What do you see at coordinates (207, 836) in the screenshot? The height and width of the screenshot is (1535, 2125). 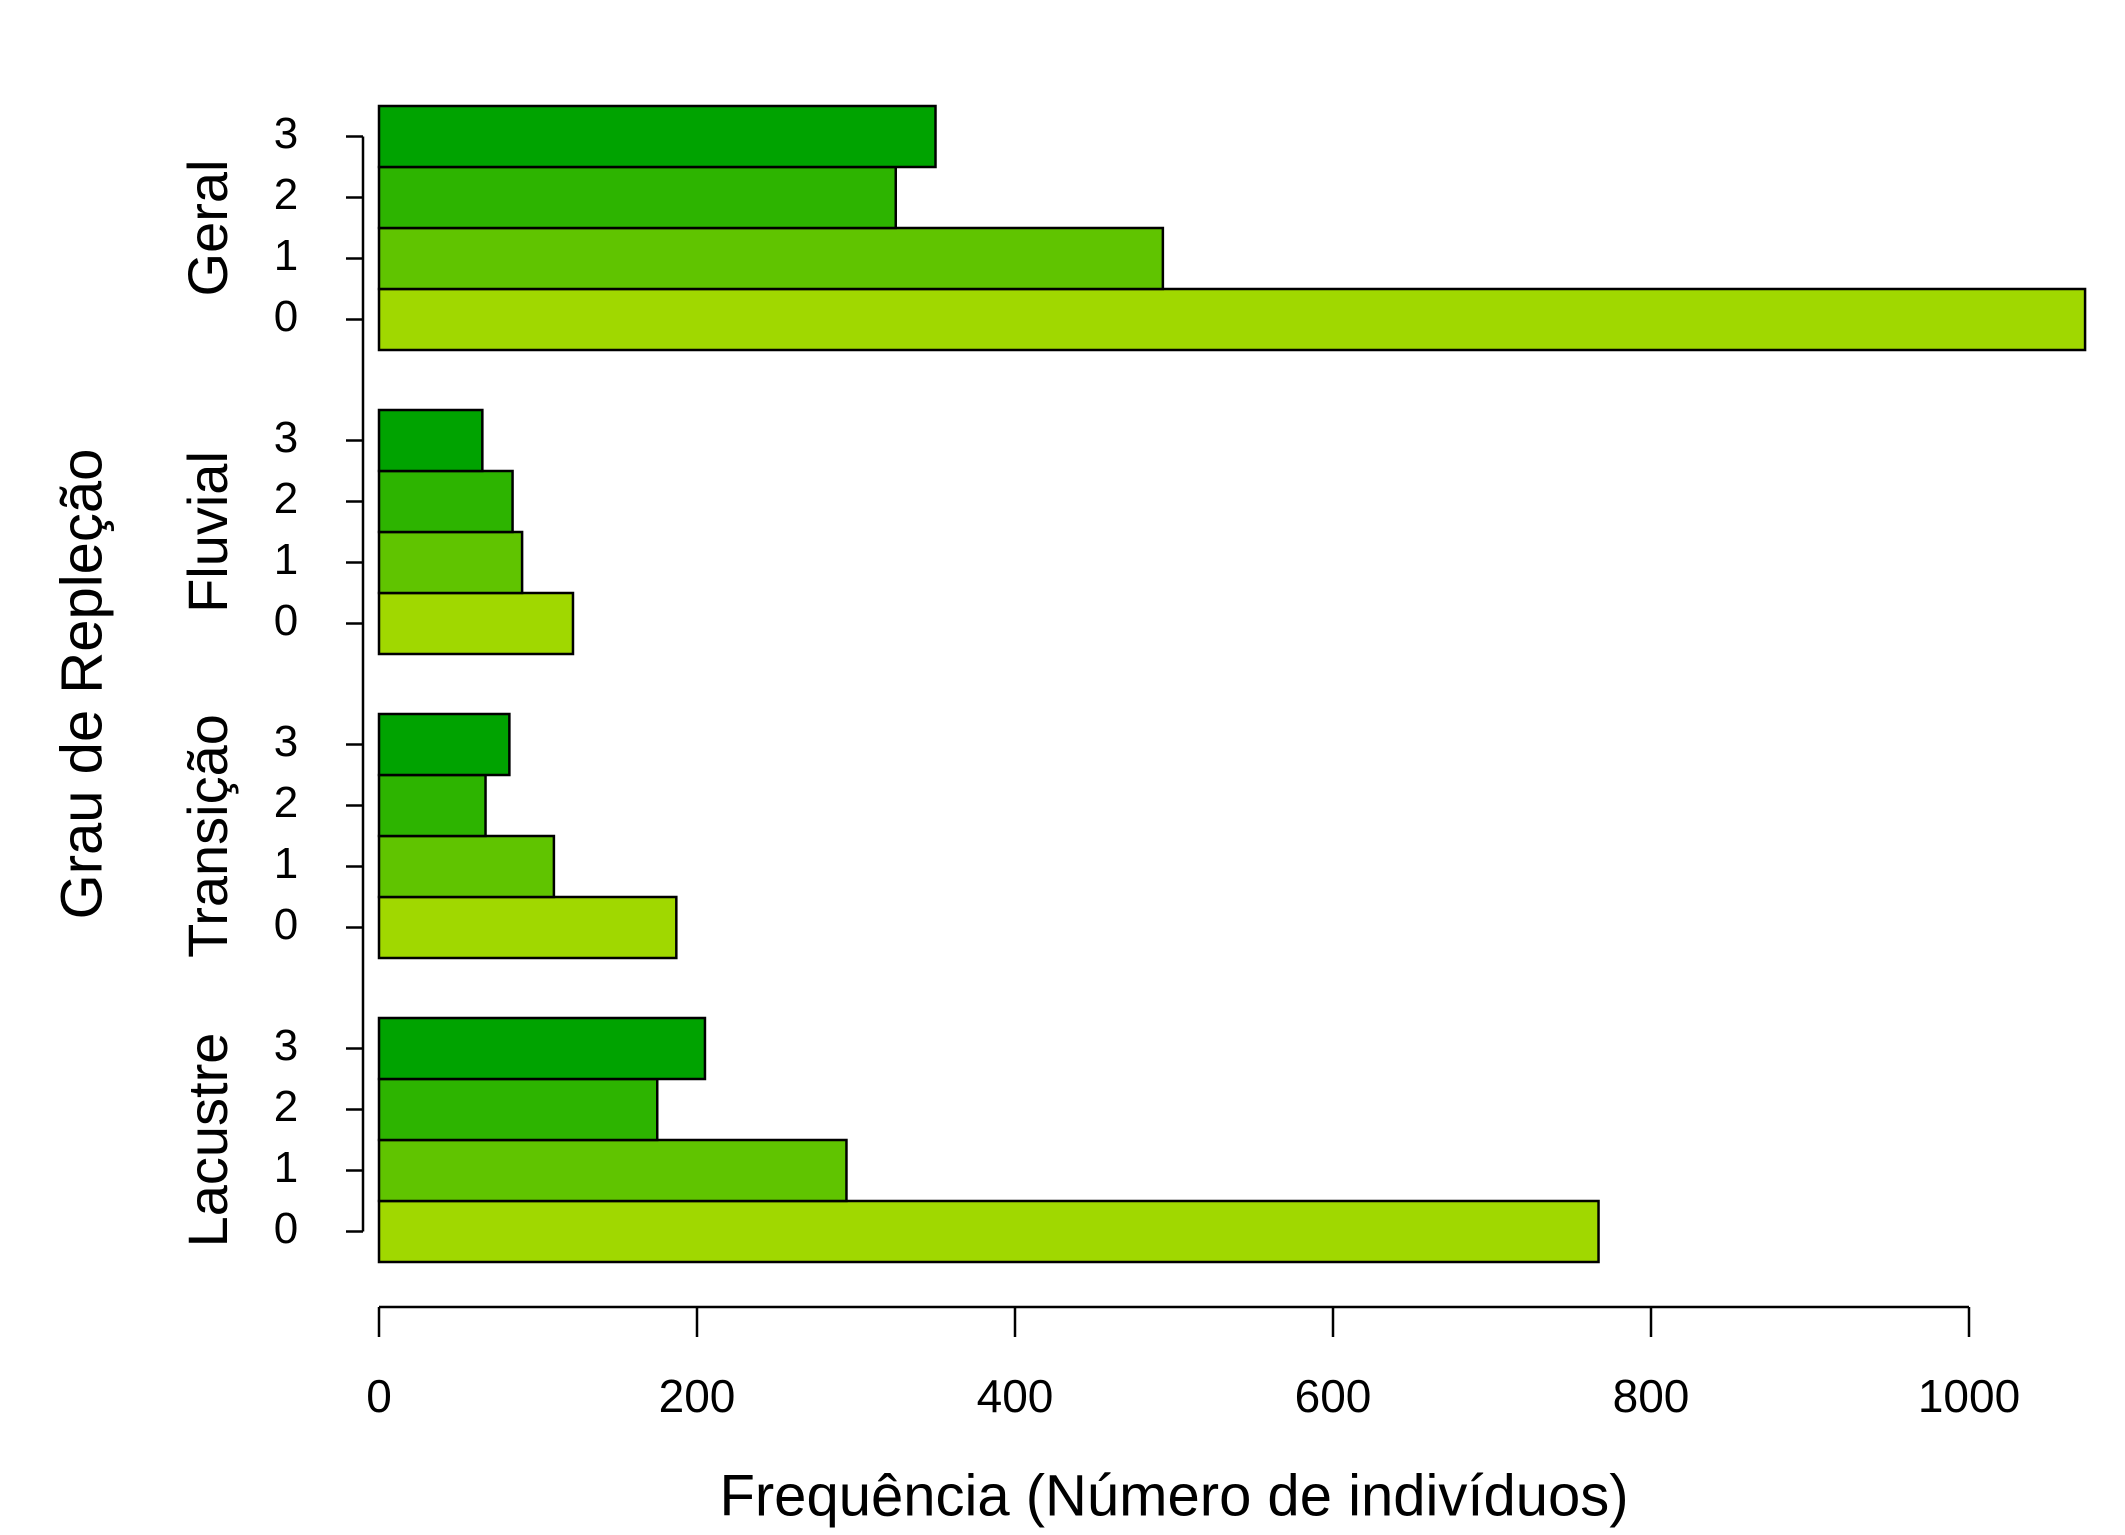 I see `group-label: Transição` at bounding box center [207, 836].